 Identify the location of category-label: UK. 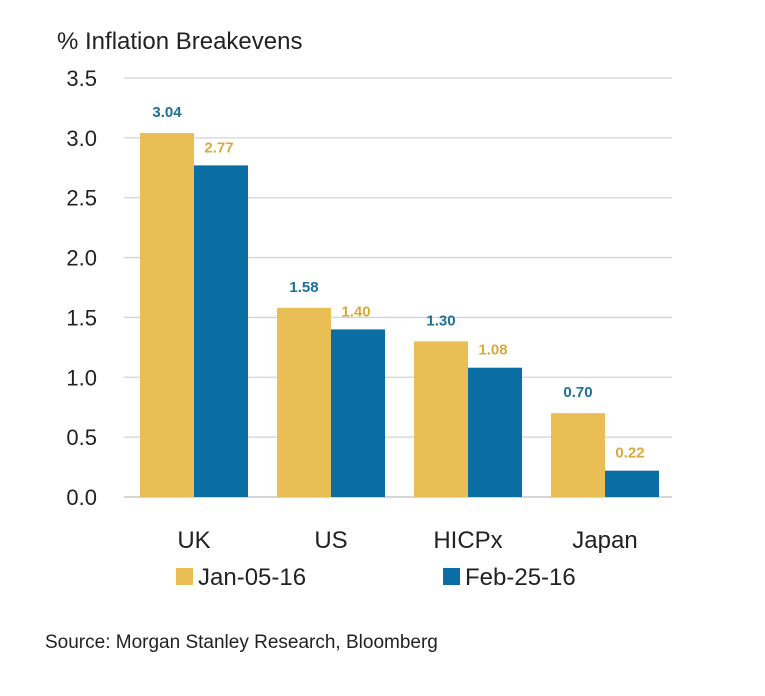
(193, 540).